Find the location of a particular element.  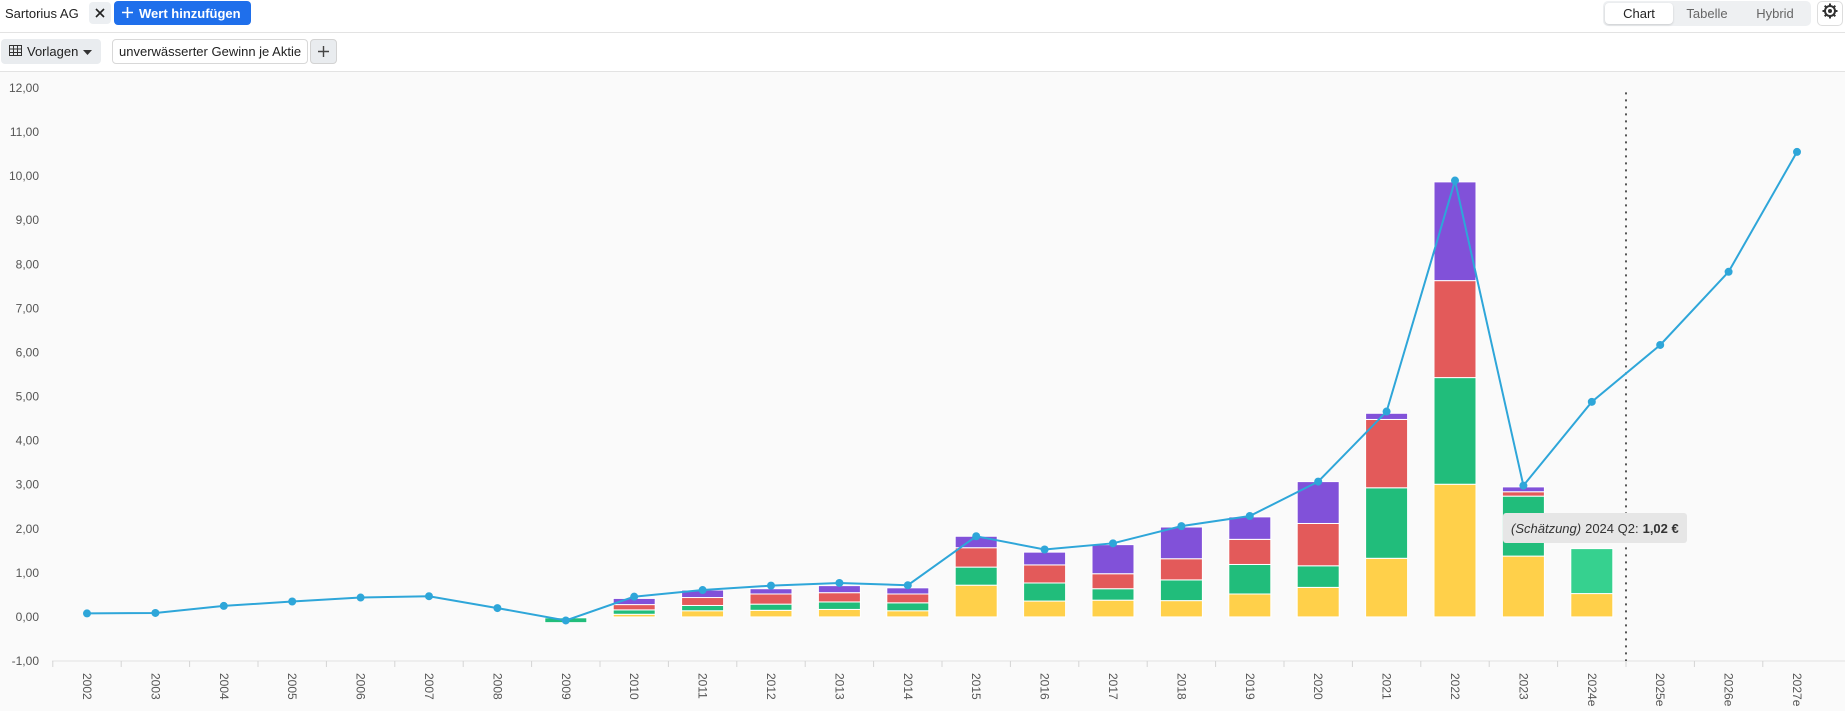

y-tick-label: 2,00 is located at coordinates (28, 529).